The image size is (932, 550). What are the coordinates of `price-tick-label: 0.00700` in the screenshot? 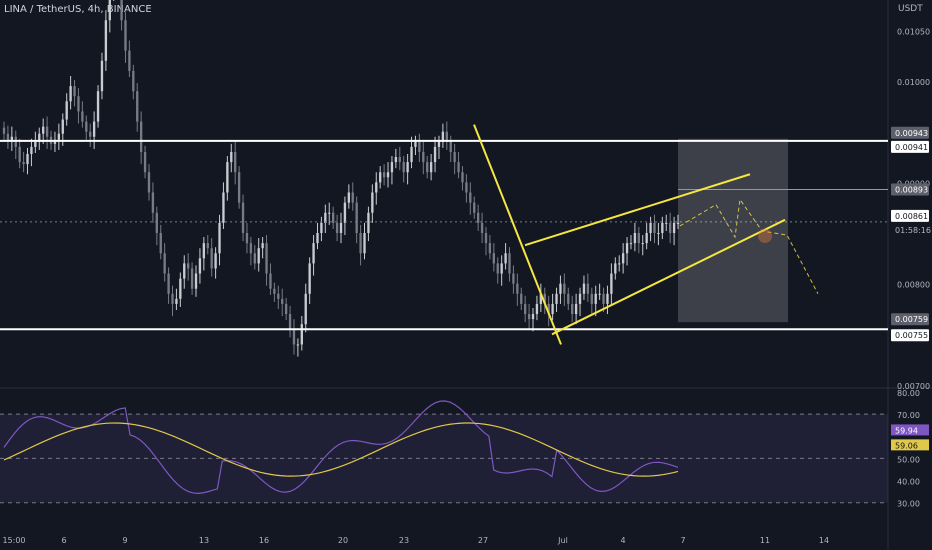 It's located at (913, 386).